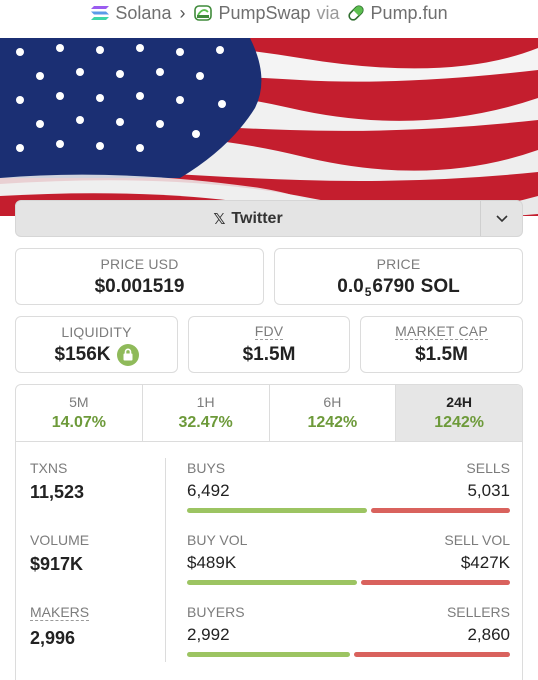 This screenshot has height=680, width=538. I want to click on tab-label: 5M, so click(79, 402).